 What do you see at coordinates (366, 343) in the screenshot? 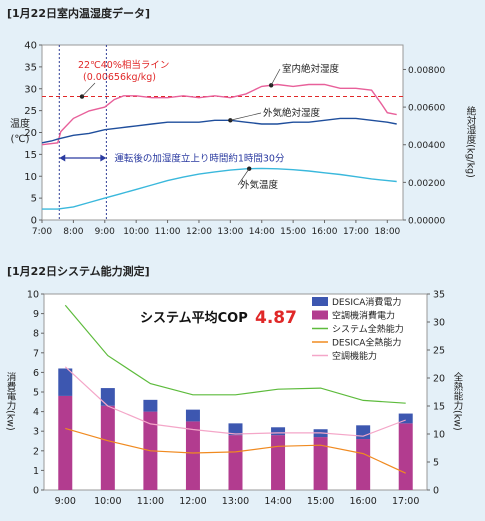
I see `legend-label: DESICA全熱能力` at bounding box center [366, 343].